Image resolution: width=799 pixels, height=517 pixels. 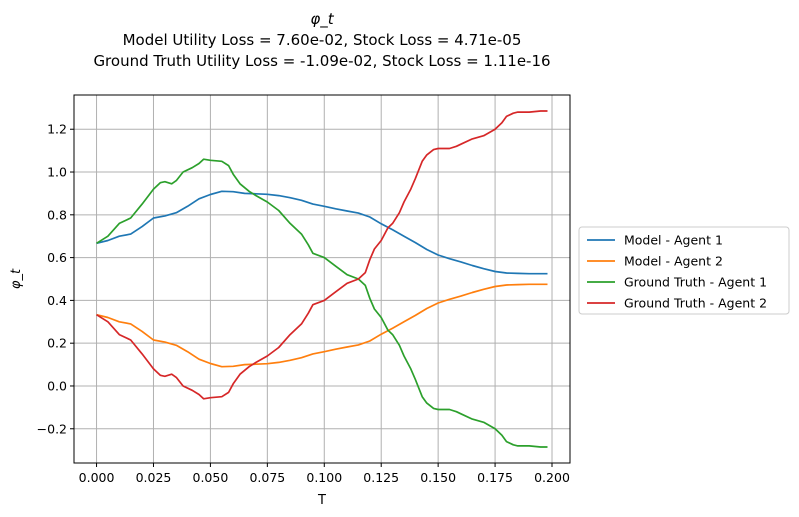 I want to click on x-tick-label: 0.125, so click(x=381, y=477).